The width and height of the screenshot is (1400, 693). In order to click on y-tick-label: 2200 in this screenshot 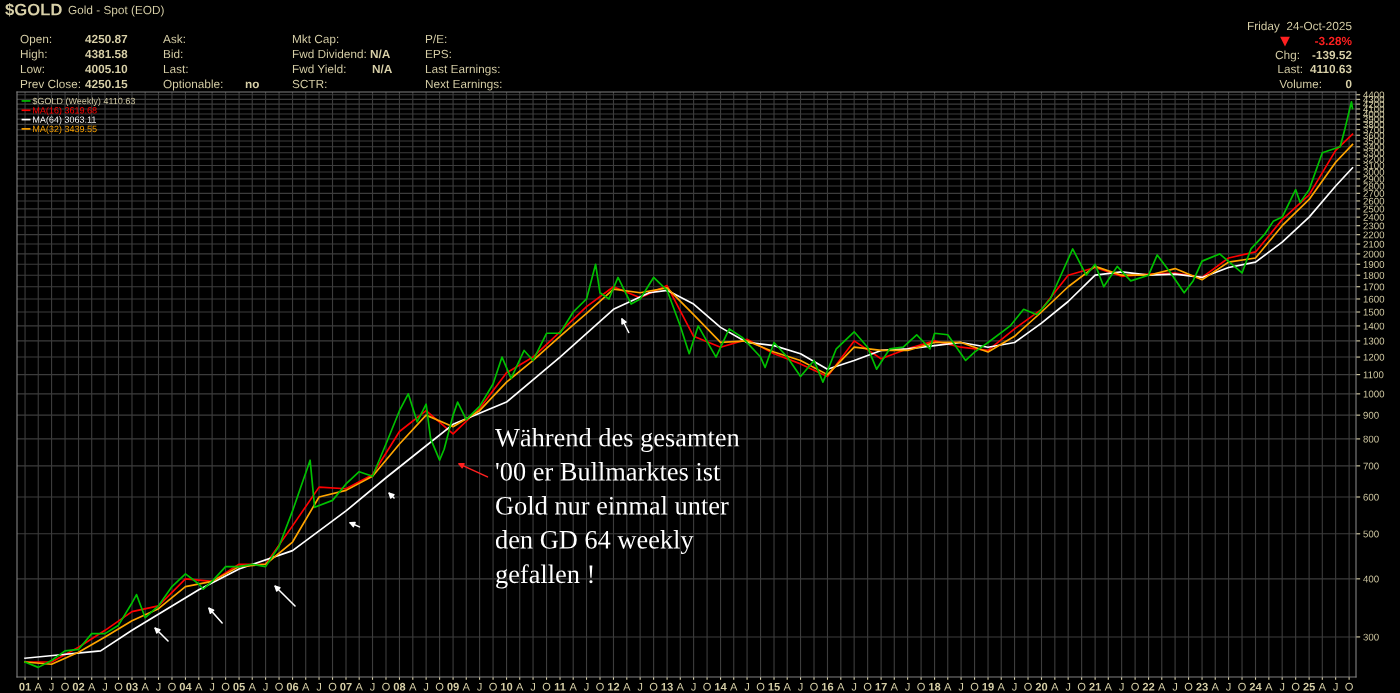, I will do `click(1374, 235)`.